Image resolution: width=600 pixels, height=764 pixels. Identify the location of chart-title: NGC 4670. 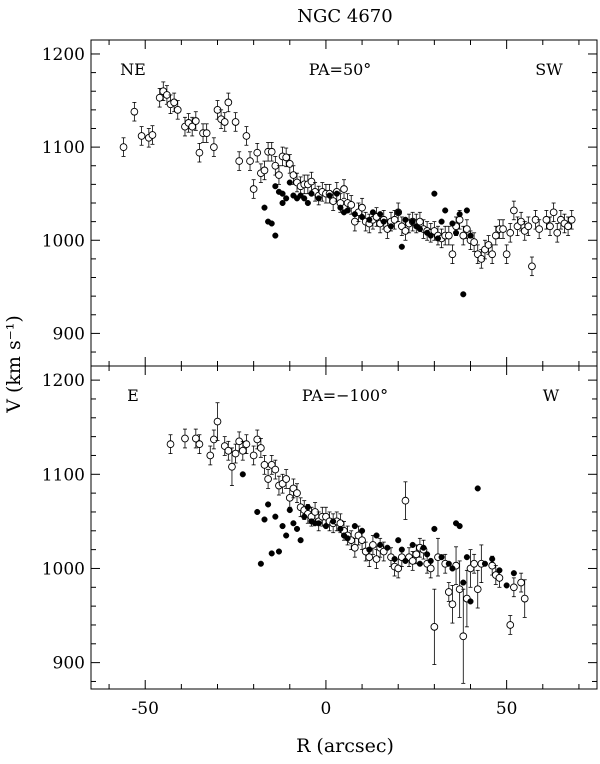
(344, 16).